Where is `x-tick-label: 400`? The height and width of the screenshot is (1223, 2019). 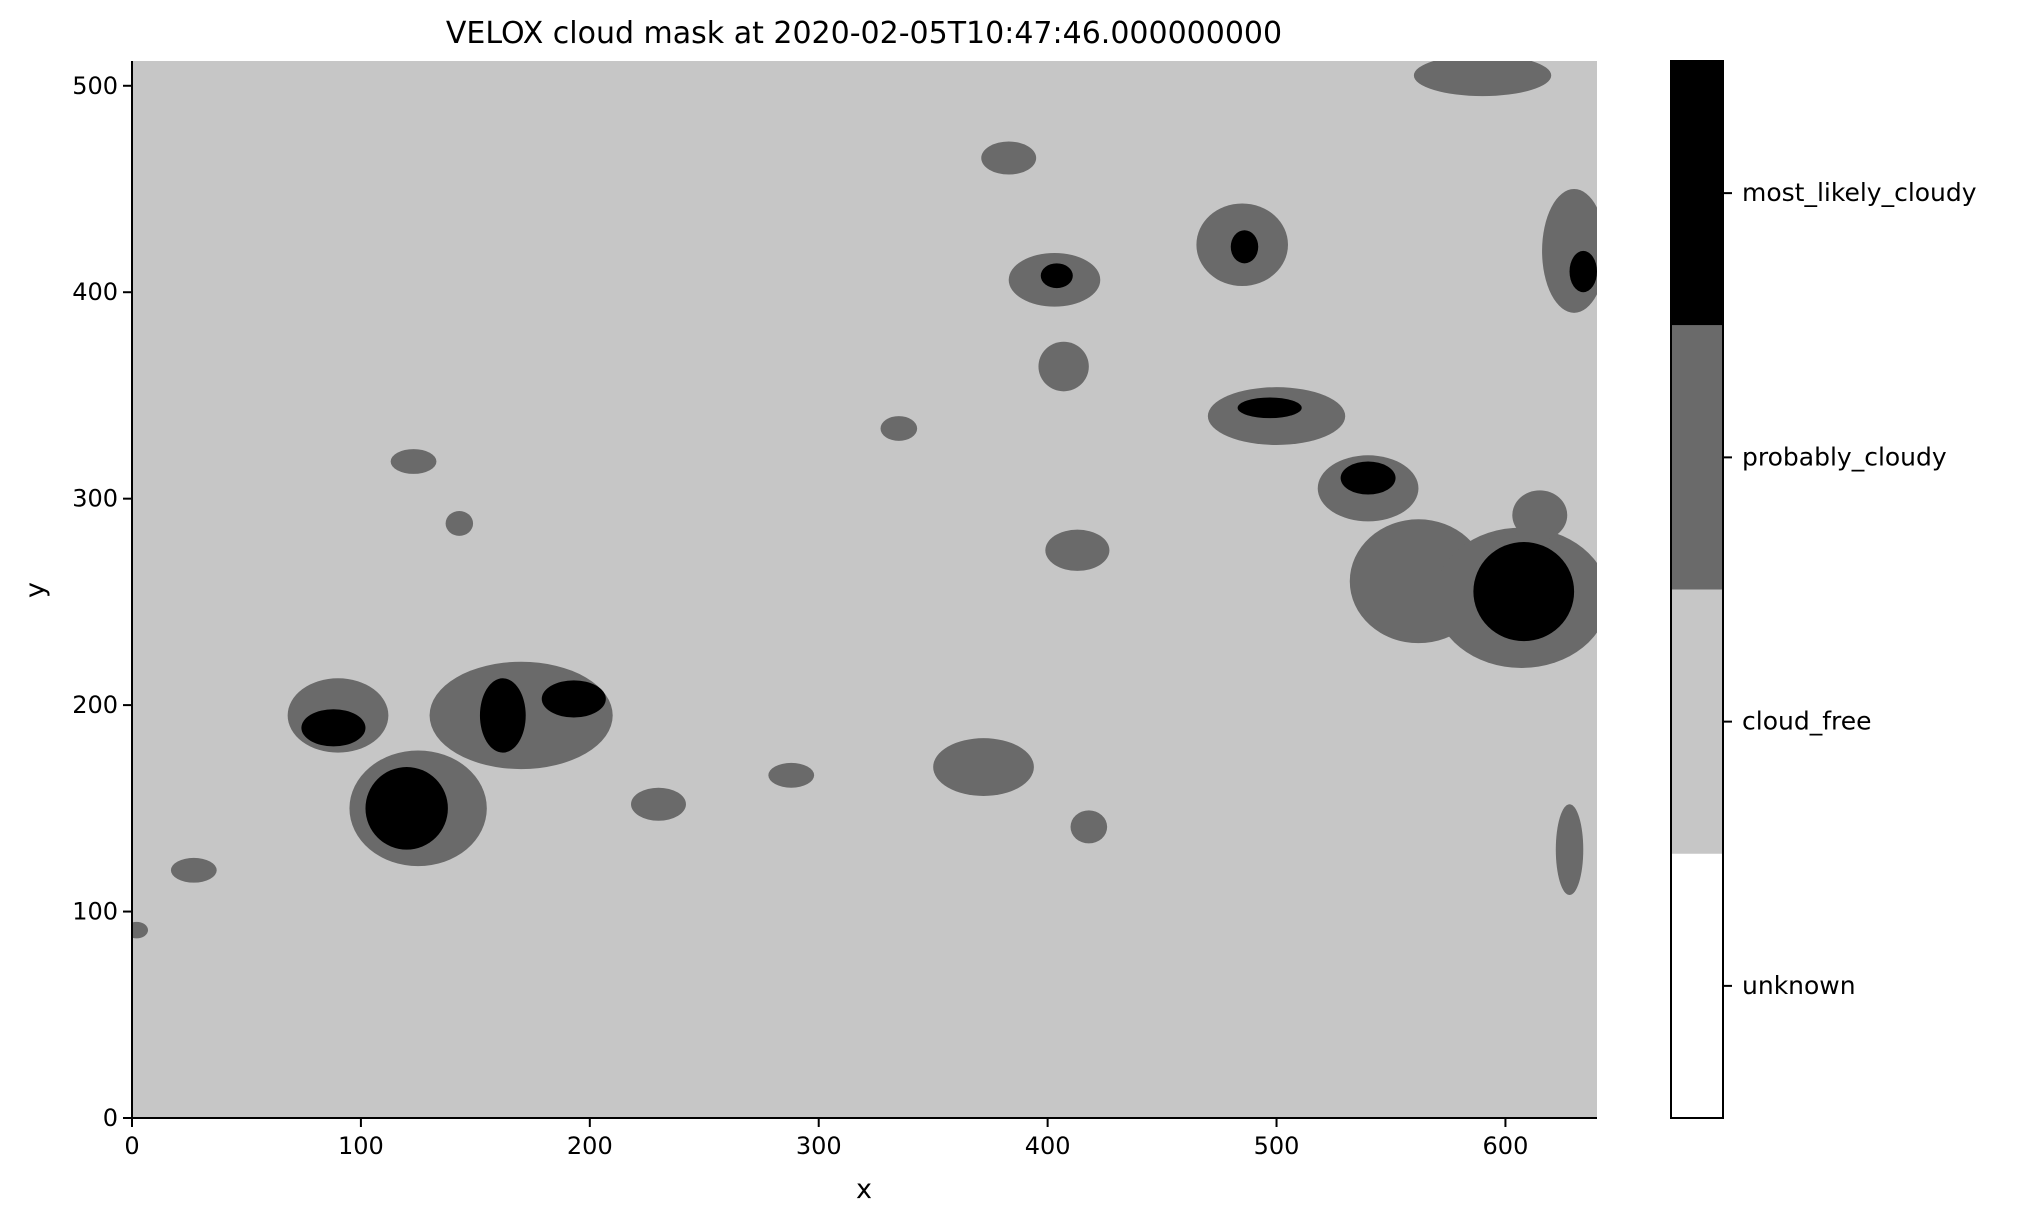
x-tick-label: 400 is located at coordinates (1048, 1146).